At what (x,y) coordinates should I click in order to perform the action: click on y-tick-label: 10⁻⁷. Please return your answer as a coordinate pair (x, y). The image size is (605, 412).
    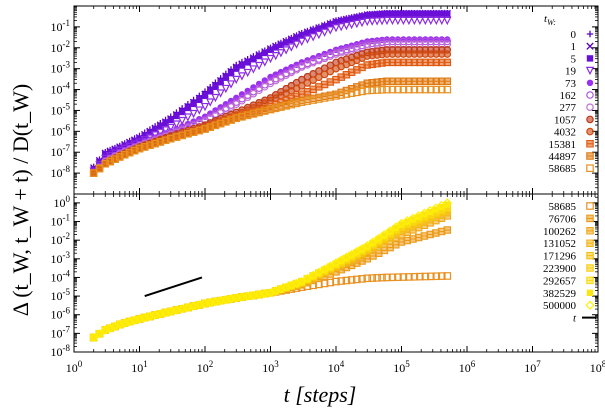
    Looking at the image, I should click on (61, 151).